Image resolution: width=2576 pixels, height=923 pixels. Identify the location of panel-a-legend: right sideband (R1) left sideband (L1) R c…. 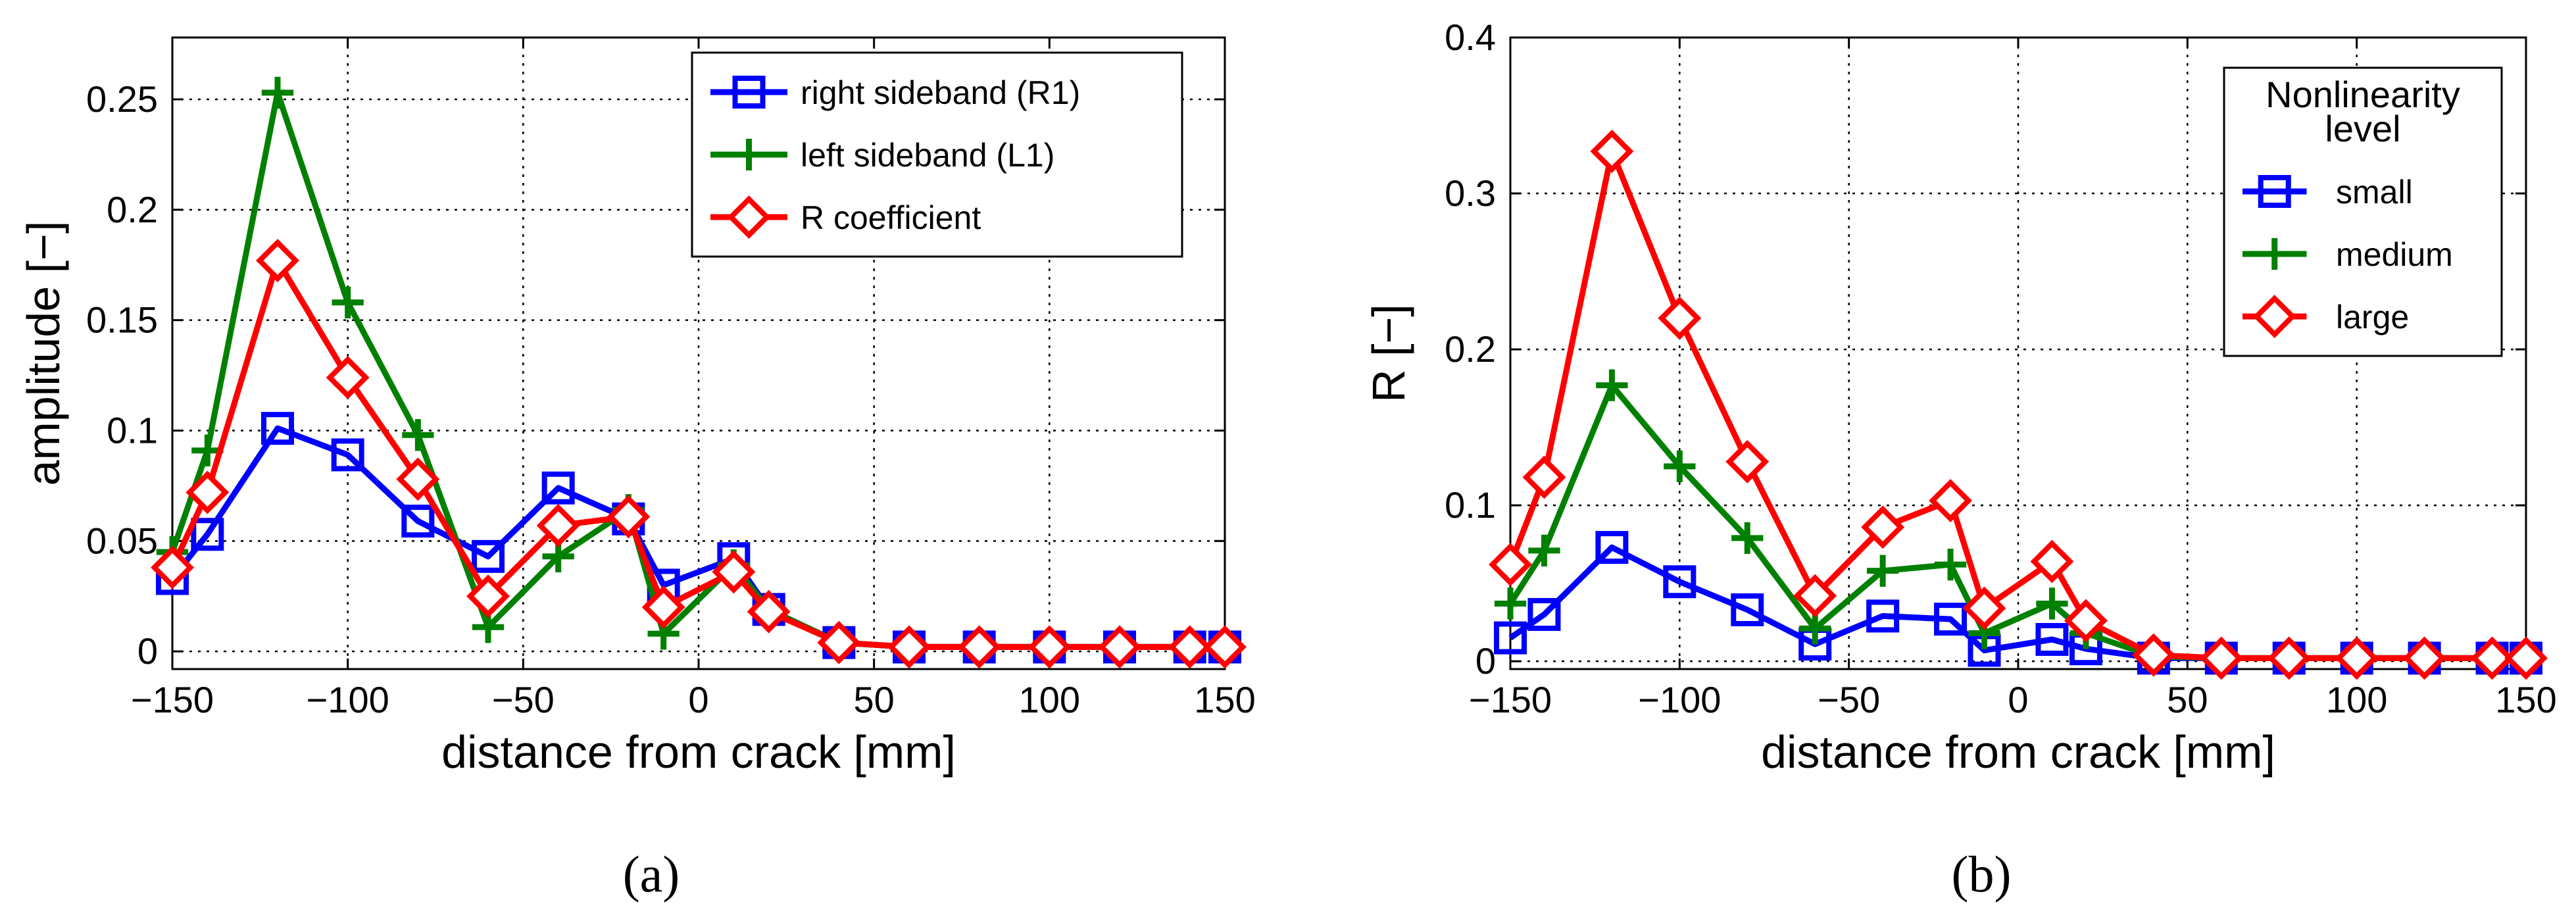
(937, 154).